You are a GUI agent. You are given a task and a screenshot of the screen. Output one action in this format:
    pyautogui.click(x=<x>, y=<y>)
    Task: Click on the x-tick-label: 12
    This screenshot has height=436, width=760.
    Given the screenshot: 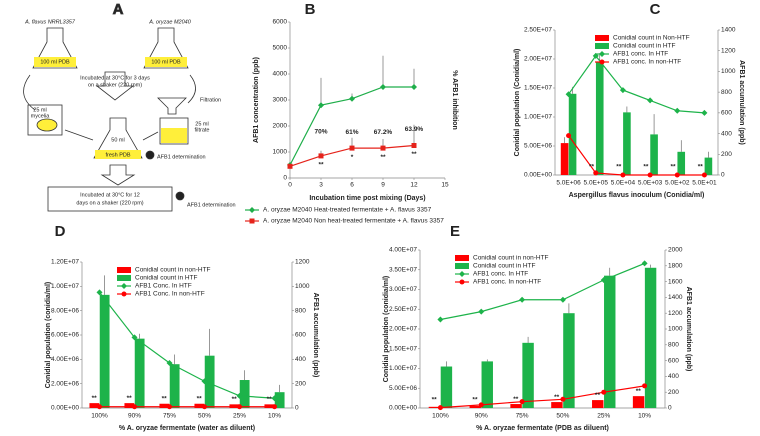 What is the action you would take?
    pyautogui.click(x=414, y=185)
    